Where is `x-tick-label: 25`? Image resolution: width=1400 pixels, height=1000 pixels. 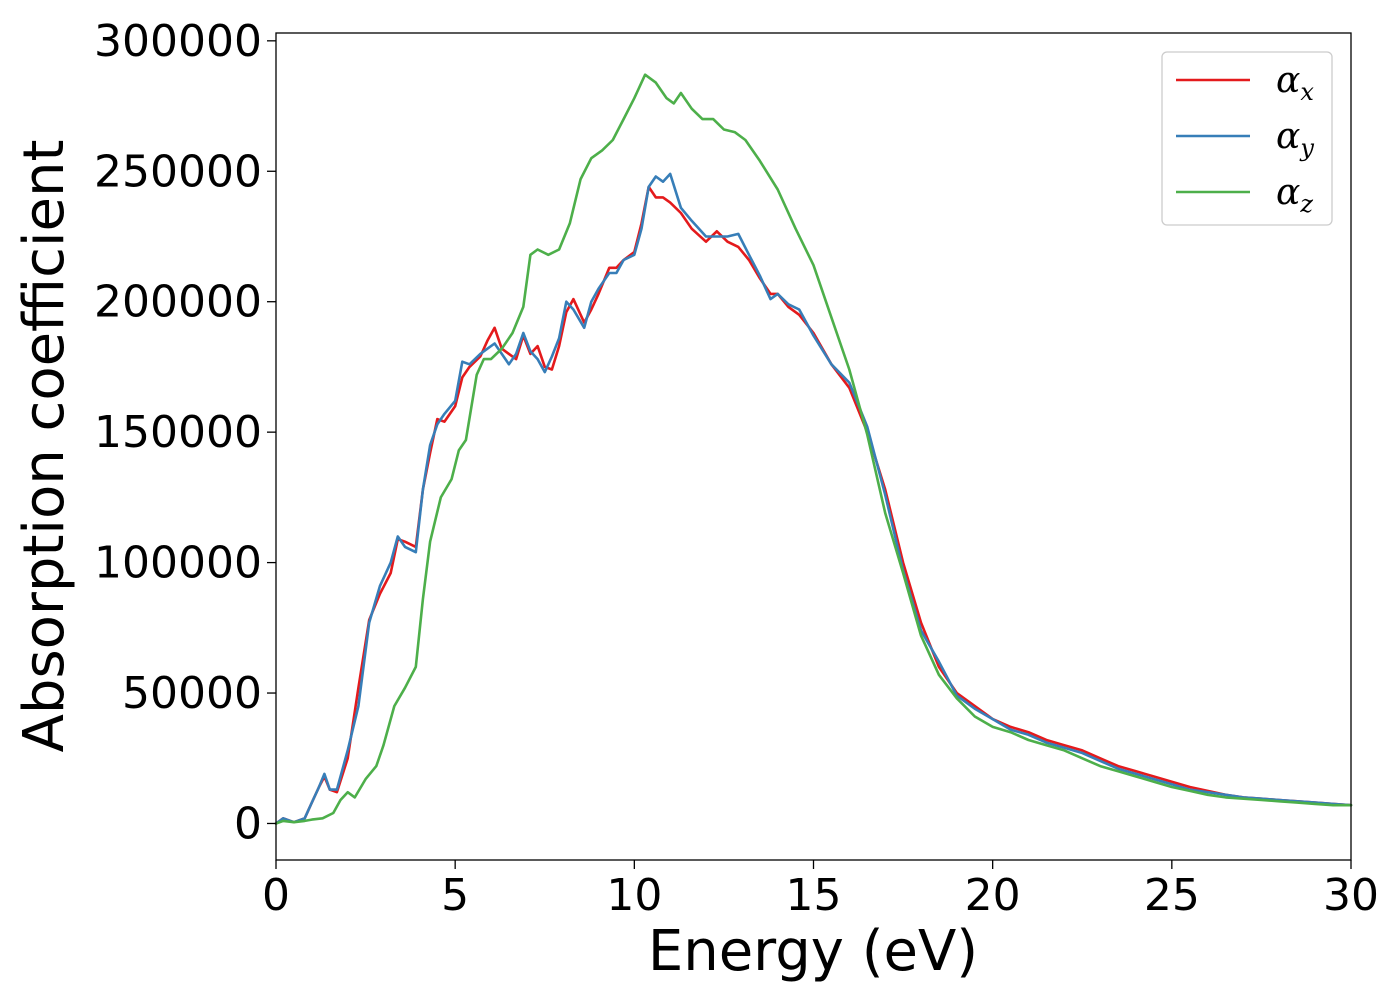
x-tick-label: 25 is located at coordinates (1172, 895).